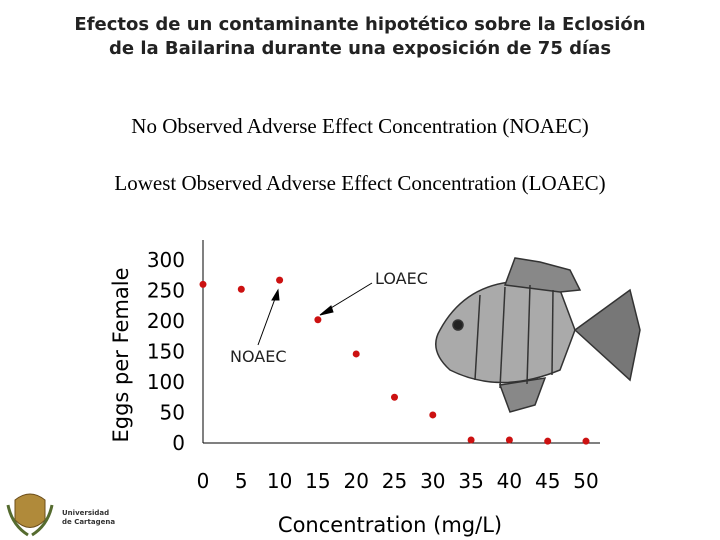 This screenshot has width=720, height=540. What do you see at coordinates (60, 515) in the screenshot?
I see `logo: Universidad de Cartagena` at bounding box center [60, 515].